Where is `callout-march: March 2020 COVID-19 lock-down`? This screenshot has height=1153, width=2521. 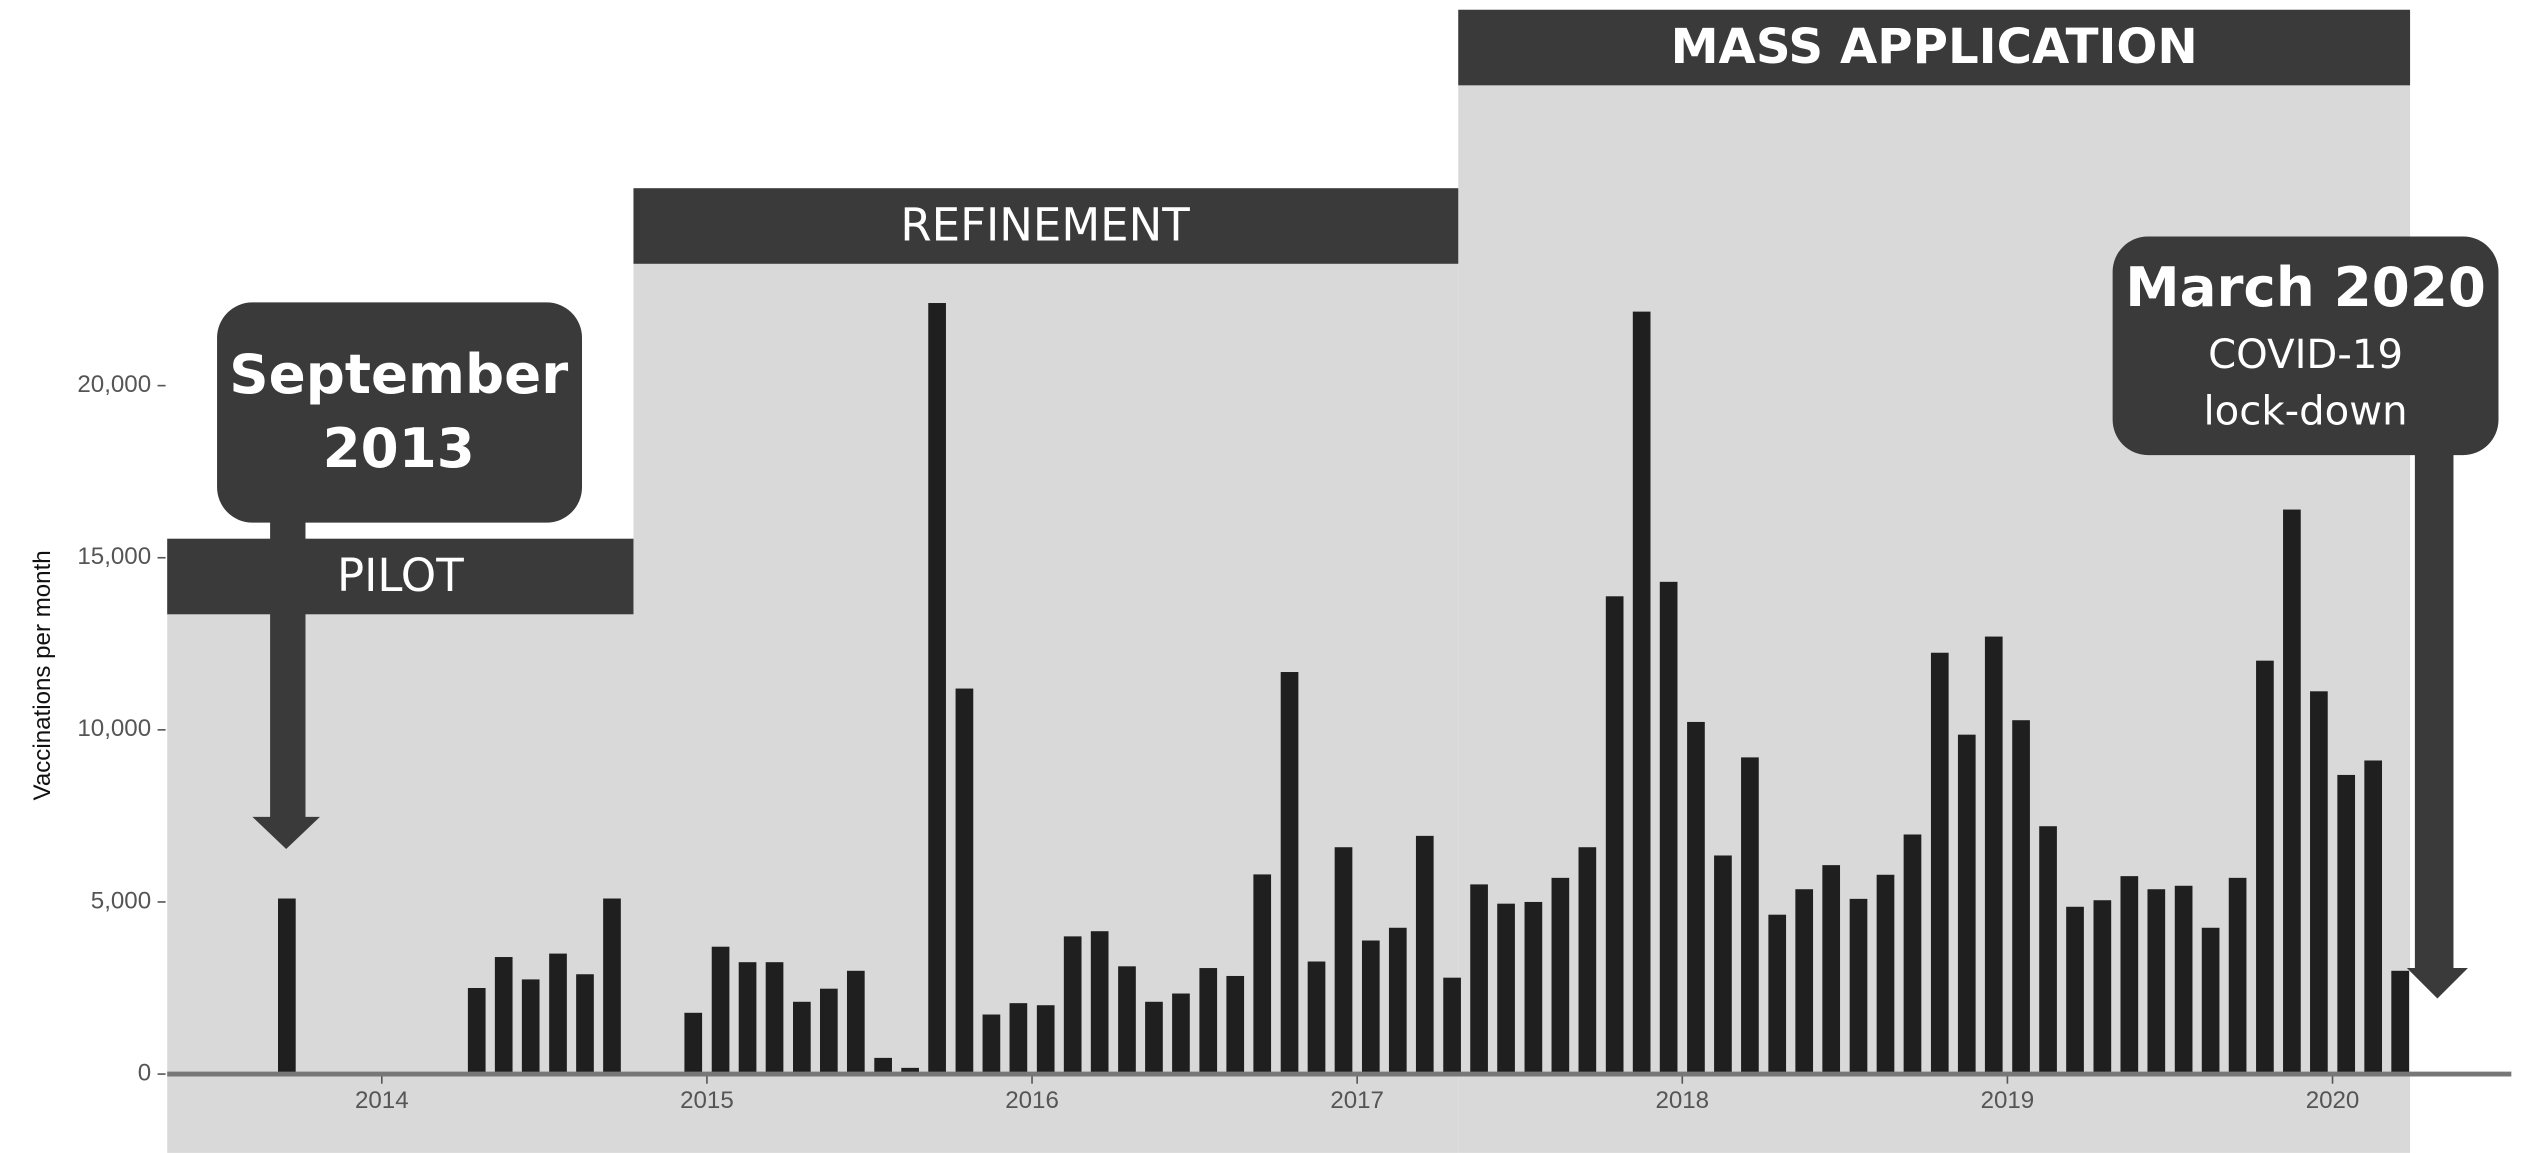
callout-march: March 2020 COVID-19 lock-down is located at coordinates (2305, 617).